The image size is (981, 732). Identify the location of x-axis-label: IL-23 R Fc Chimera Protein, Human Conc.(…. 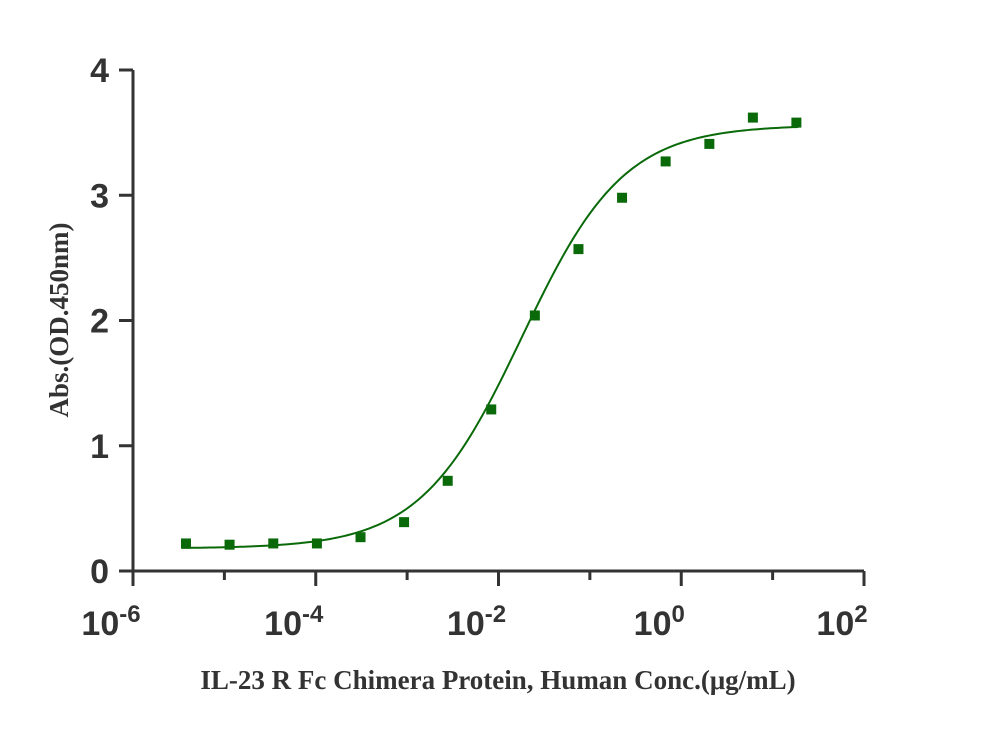
(497, 680).